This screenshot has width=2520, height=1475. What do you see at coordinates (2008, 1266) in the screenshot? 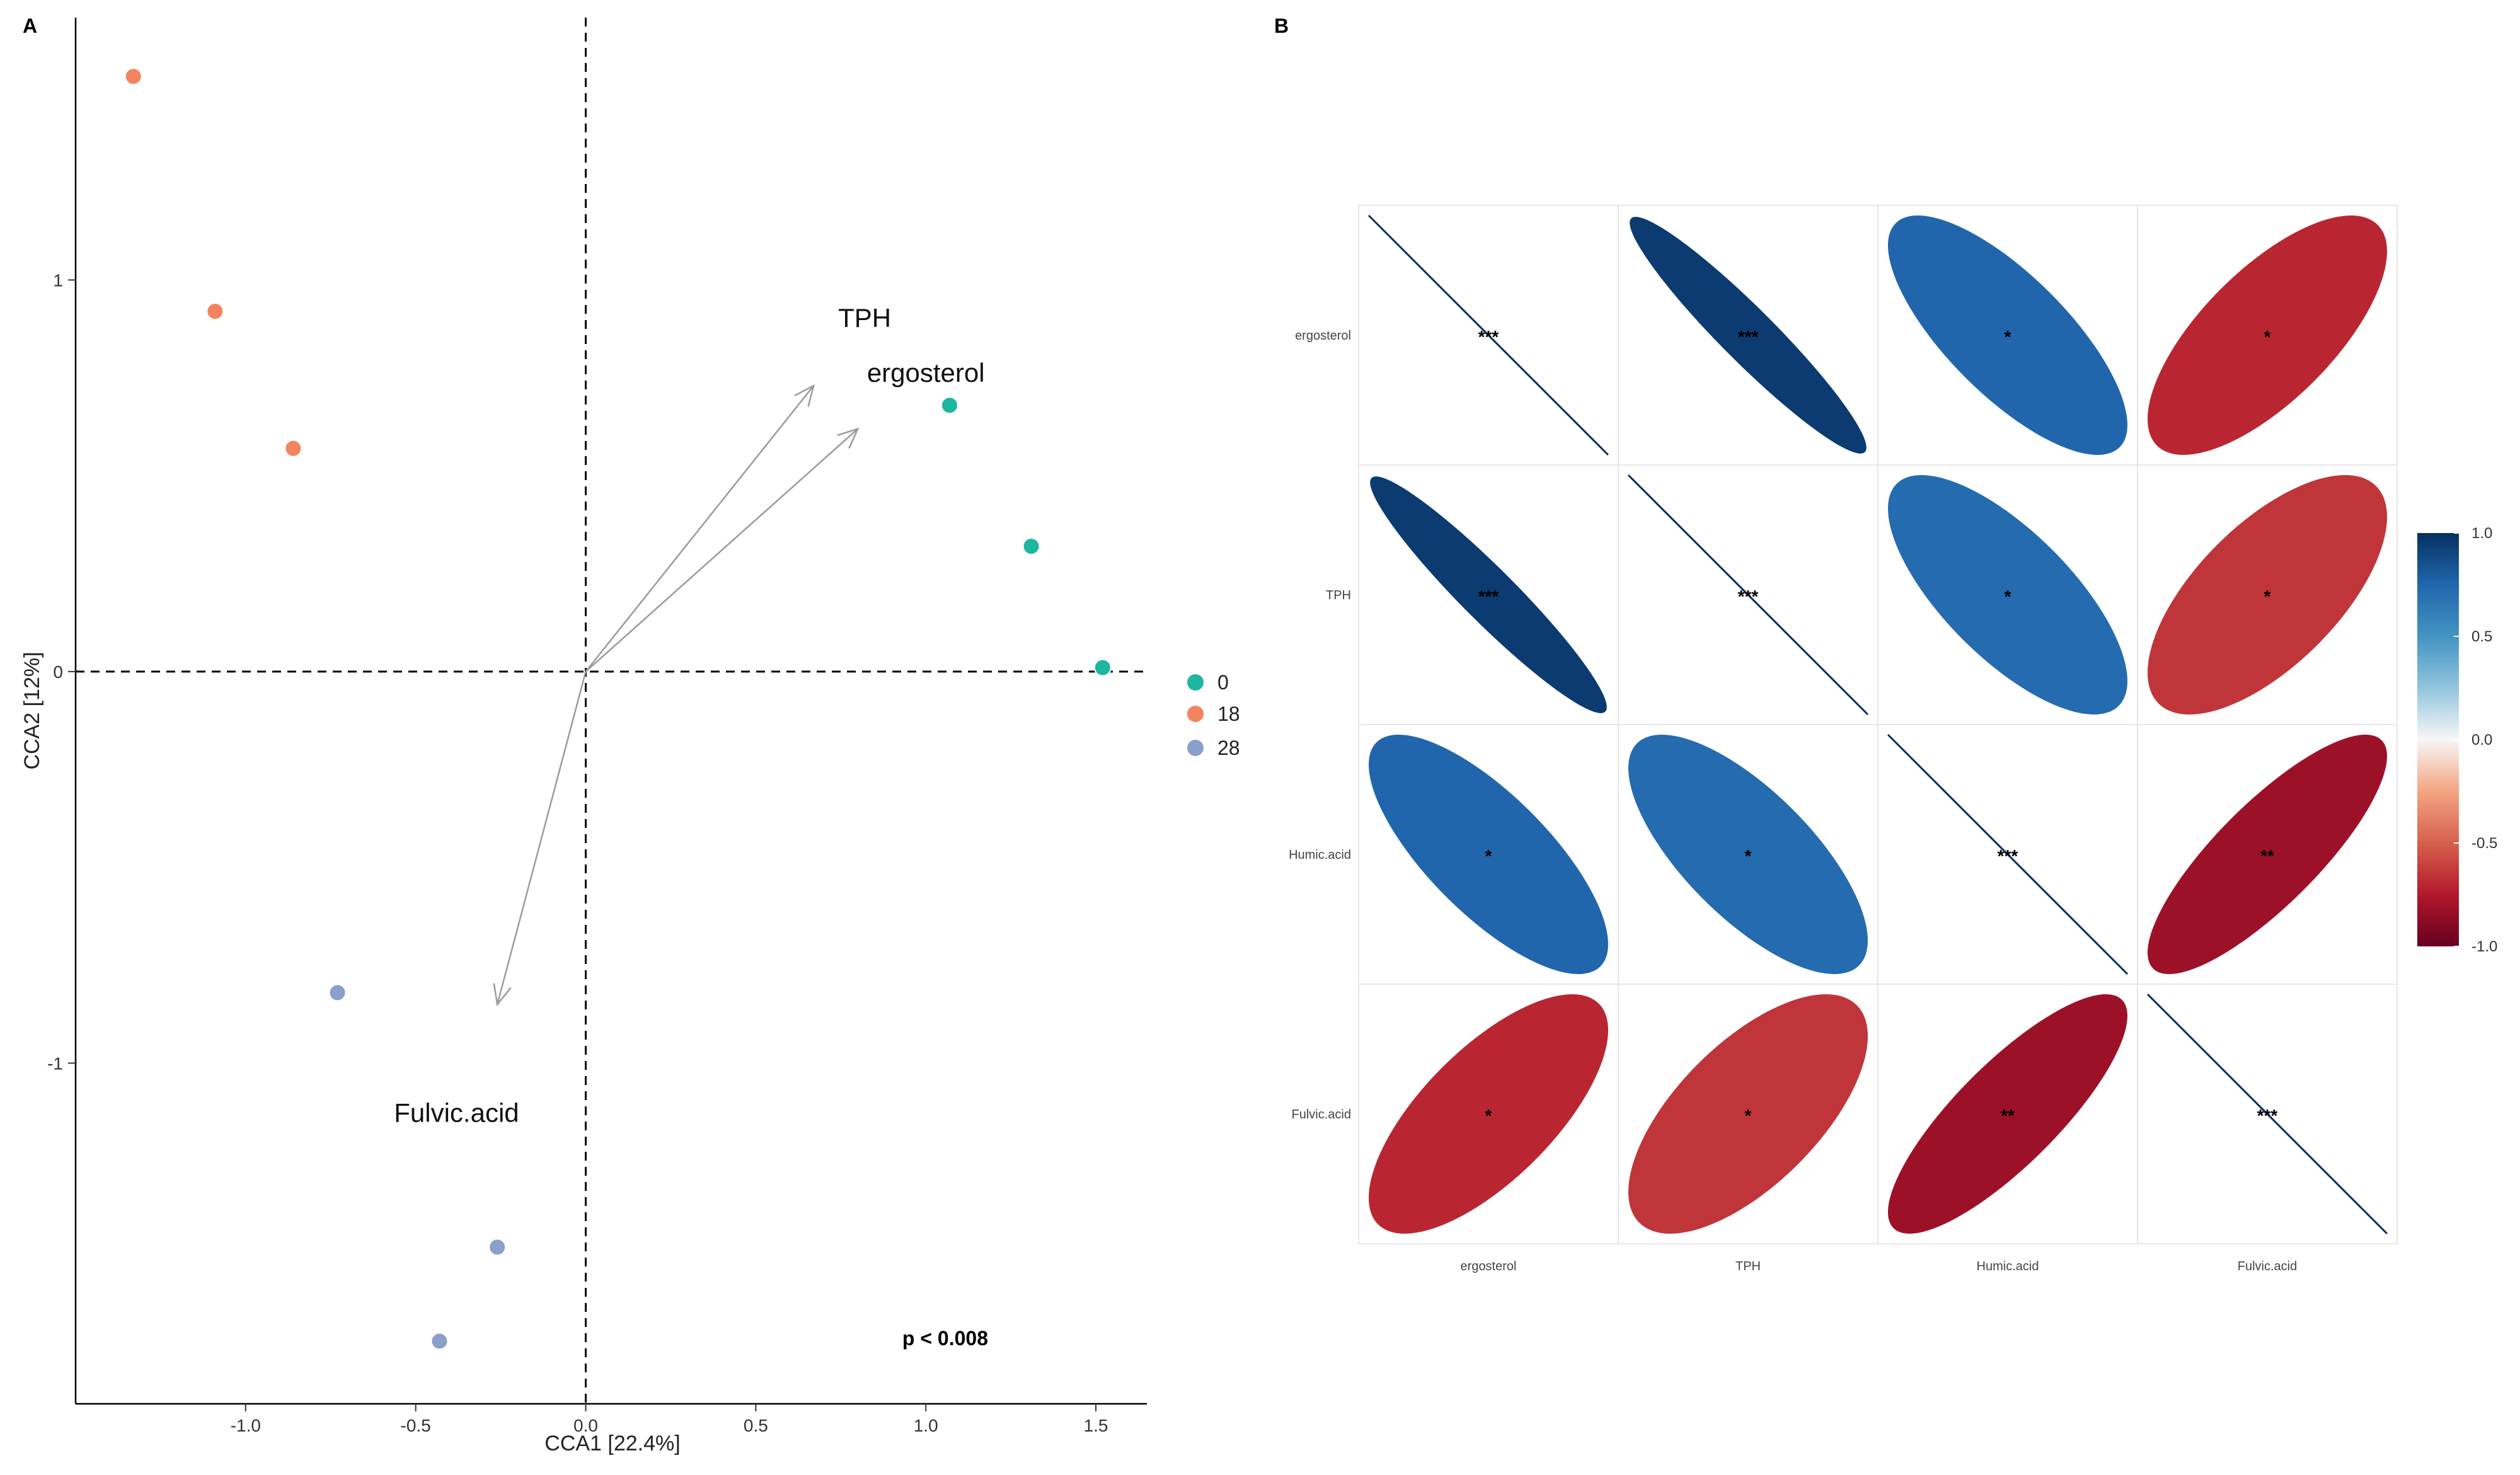
I see `column-label: Humic.acid` at bounding box center [2008, 1266].